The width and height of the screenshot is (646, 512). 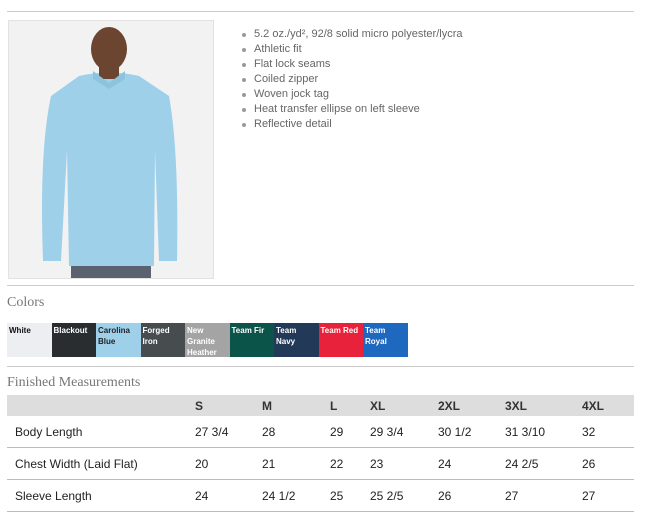 What do you see at coordinates (202, 341) in the screenshot?
I see `color-swatch-label: New Granite Heather` at bounding box center [202, 341].